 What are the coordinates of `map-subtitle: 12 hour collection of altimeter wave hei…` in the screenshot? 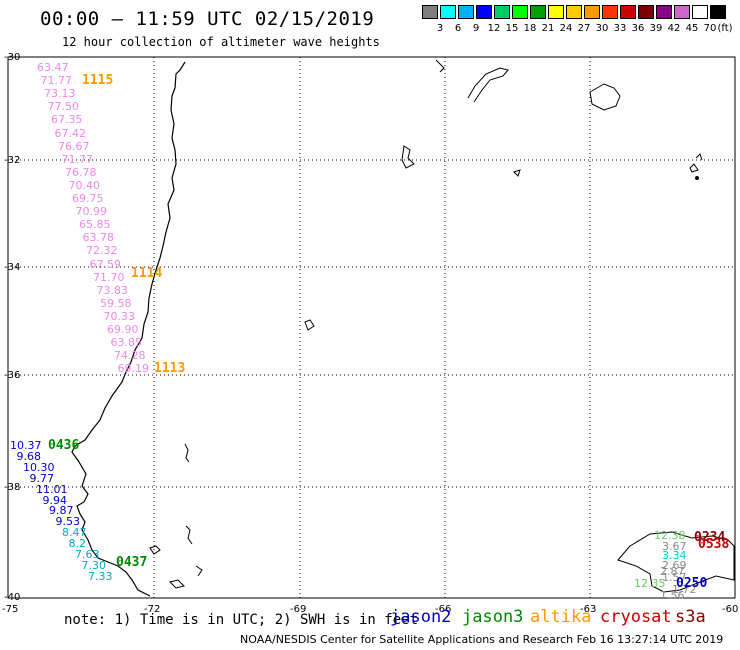 It's located at (221, 42).